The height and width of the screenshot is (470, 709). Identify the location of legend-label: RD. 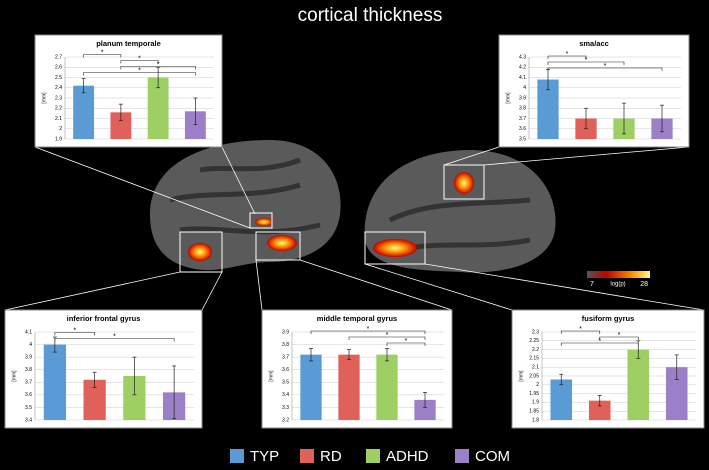
(331, 456).